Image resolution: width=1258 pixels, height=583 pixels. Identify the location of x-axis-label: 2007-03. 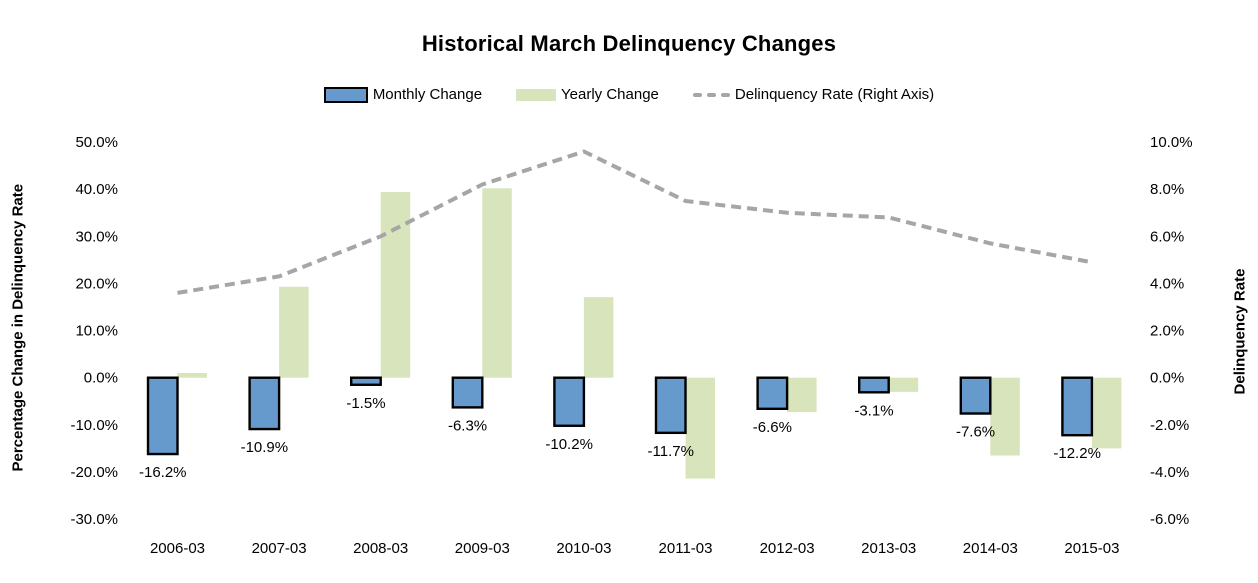
(279, 548).